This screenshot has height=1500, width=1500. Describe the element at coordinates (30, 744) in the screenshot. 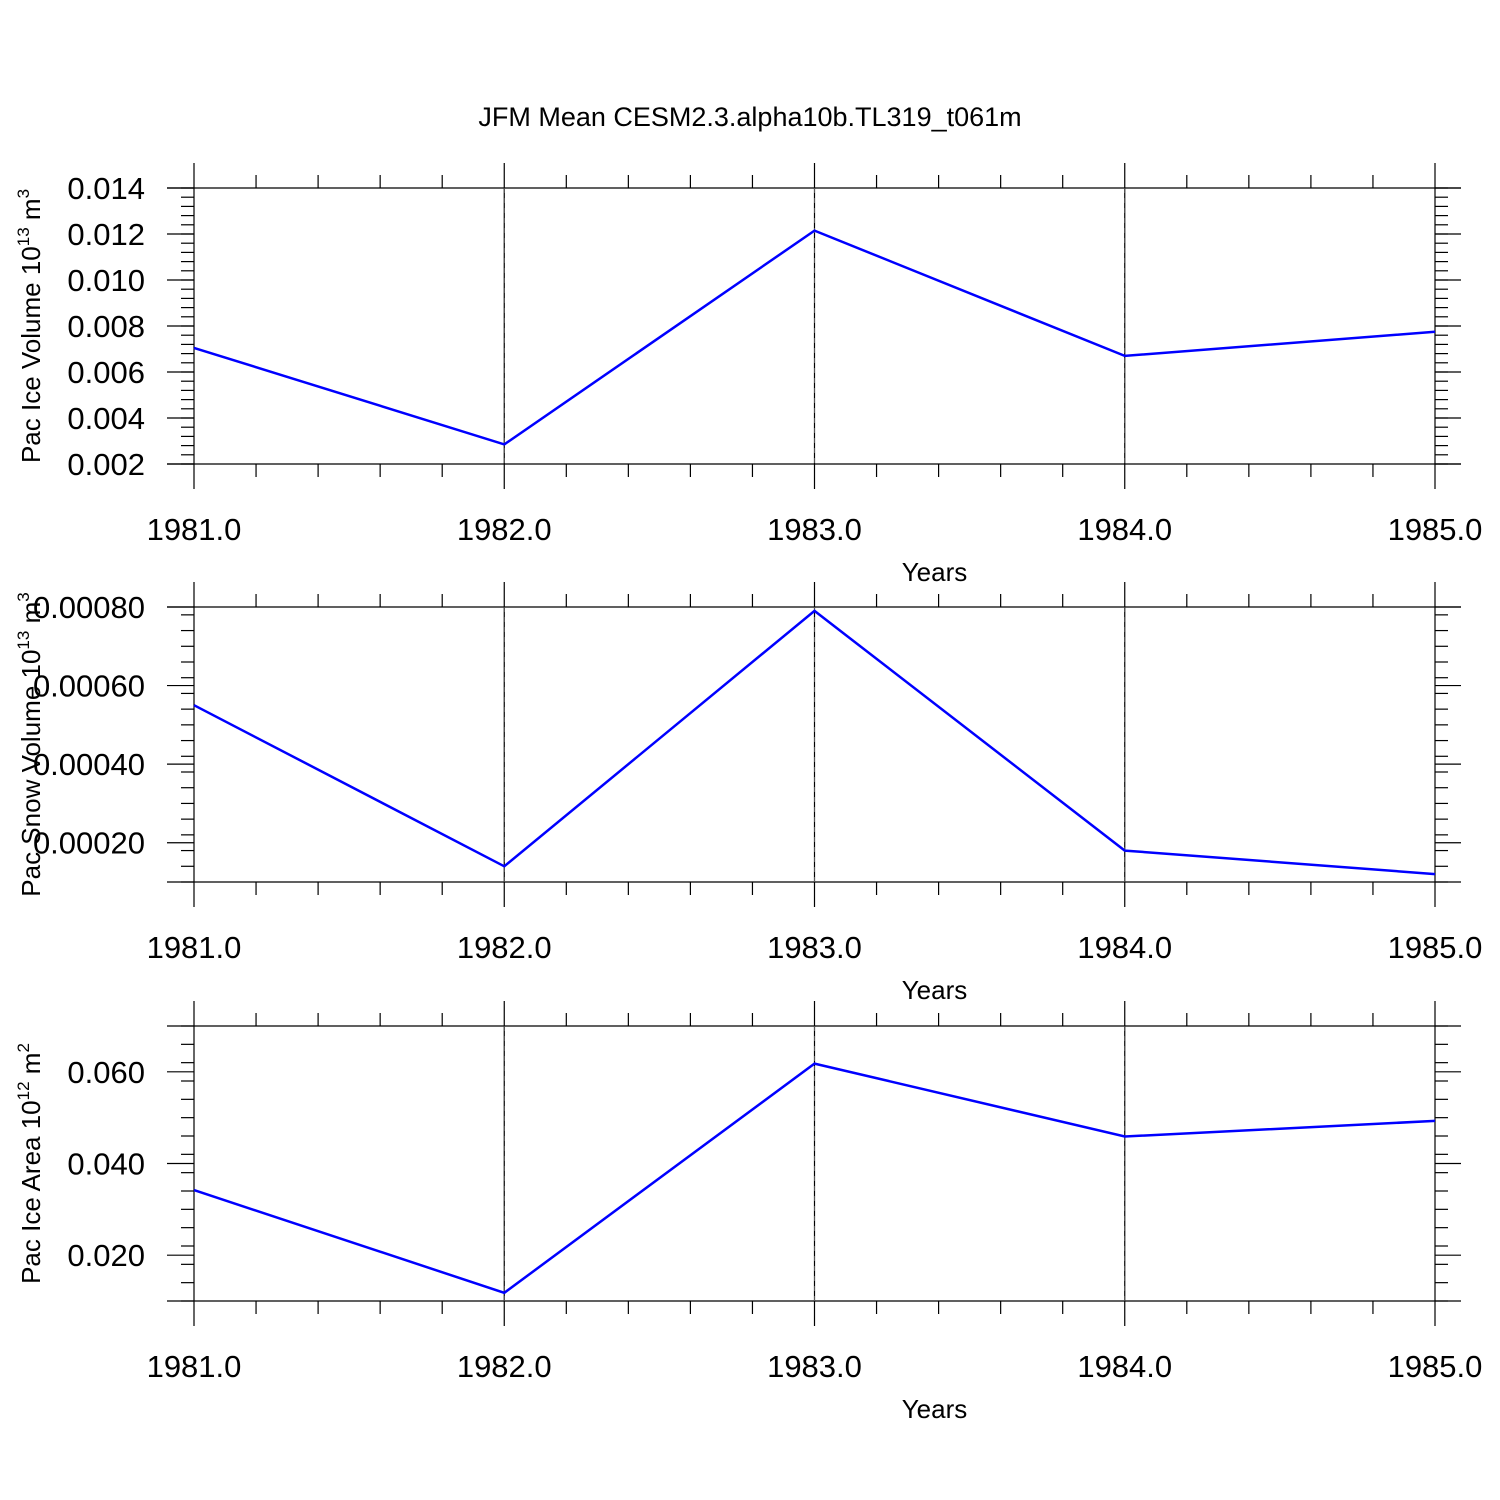

I see `y-axis-title: Pac Snow Volume 1013 m3` at that location.